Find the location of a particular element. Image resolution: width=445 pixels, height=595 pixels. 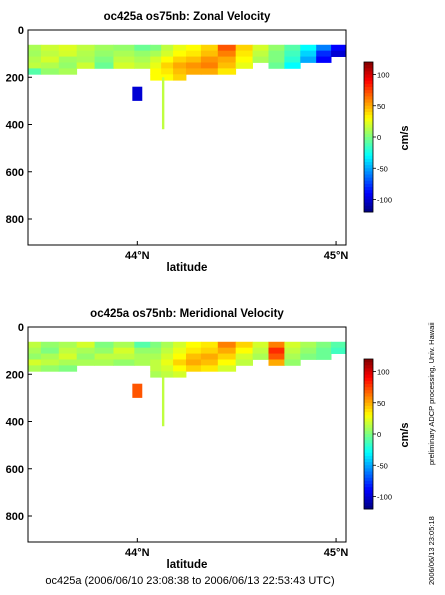

timestamp-note: 2006/06/13 23:05:18 is located at coordinates (431, 550).